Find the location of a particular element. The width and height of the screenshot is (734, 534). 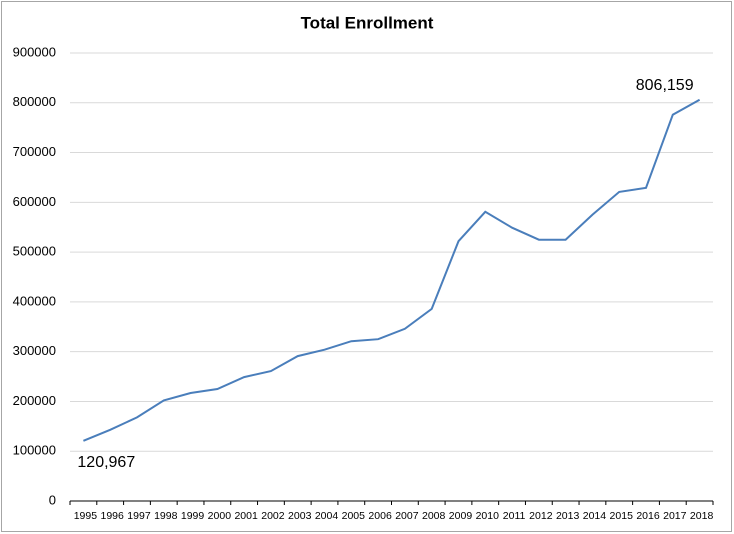

y-tick-label: 400000 is located at coordinates (34, 300).